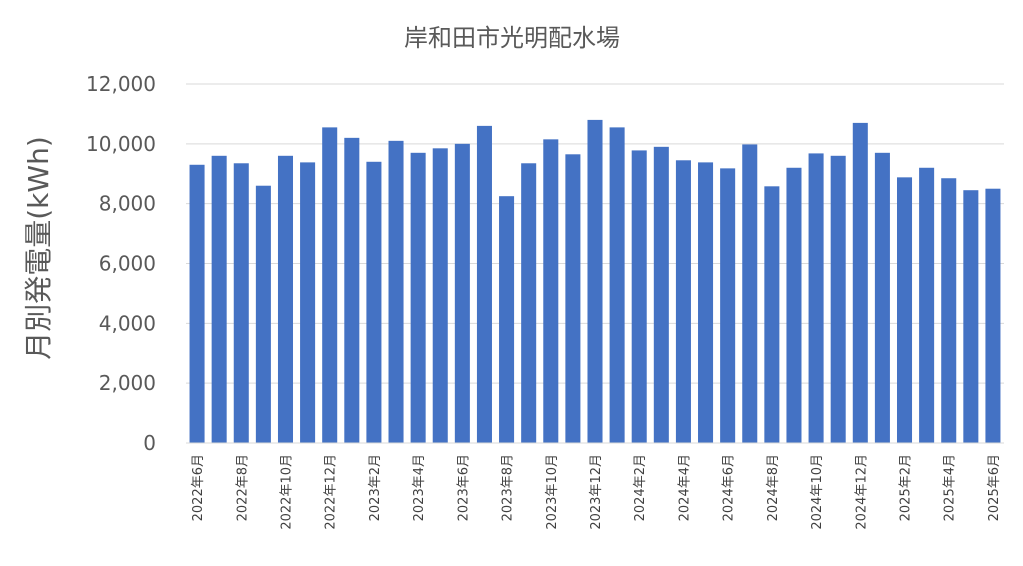  What do you see at coordinates (38, 248) in the screenshot?
I see `y-axis-label: 月別発電量(kWh)` at bounding box center [38, 248].